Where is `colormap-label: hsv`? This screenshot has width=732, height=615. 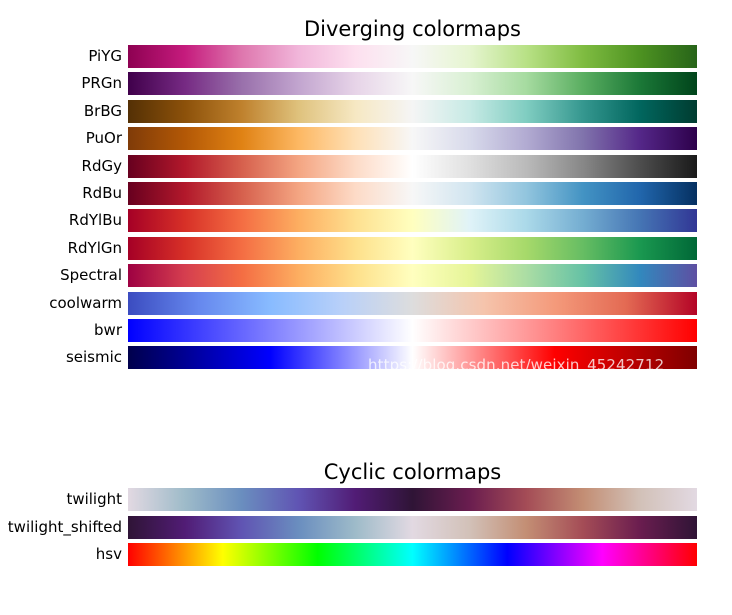
colormap-label: hsv is located at coordinates (108, 554).